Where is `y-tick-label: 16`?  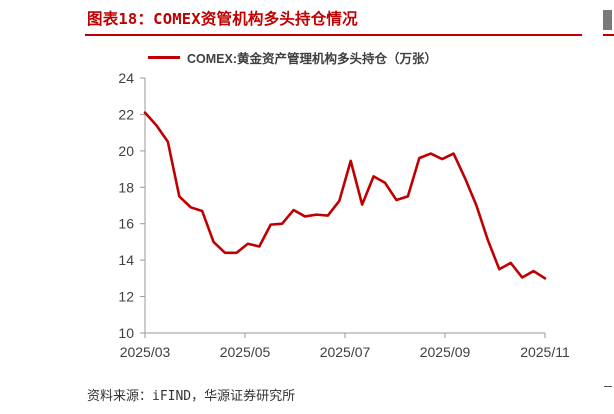 y-tick-label: 16 is located at coordinates (126, 224).